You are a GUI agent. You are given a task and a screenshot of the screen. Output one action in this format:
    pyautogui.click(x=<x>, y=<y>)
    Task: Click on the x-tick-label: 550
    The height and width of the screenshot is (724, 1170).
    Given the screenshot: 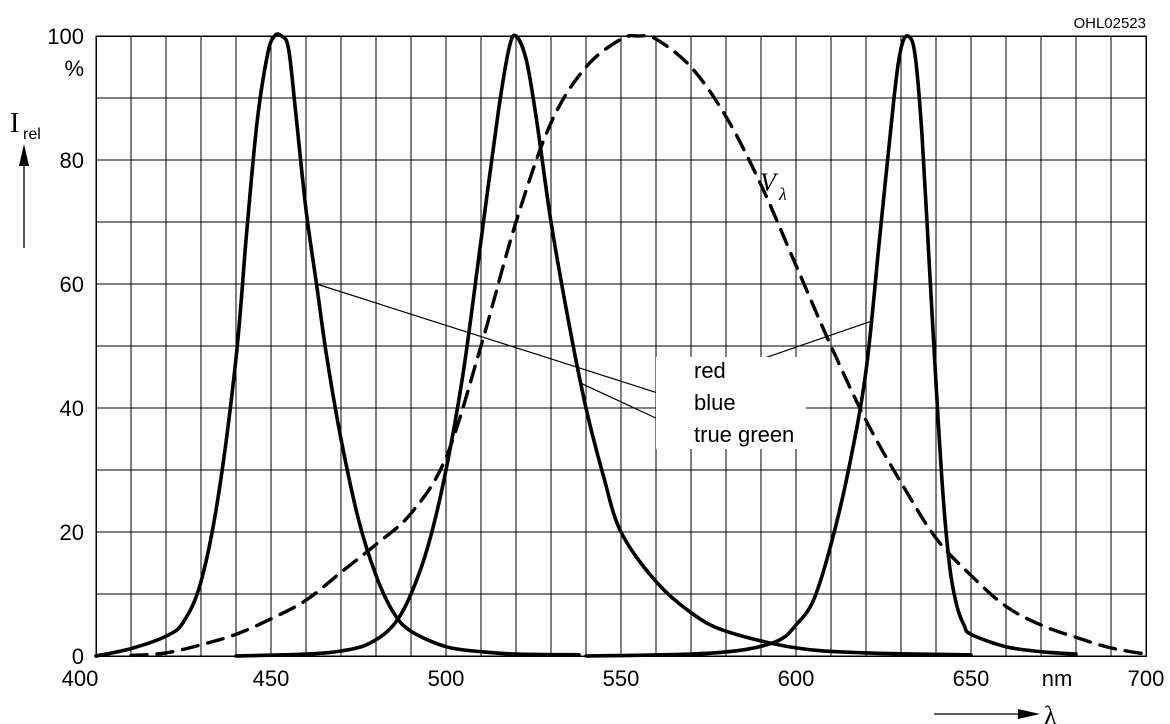 What is the action you would take?
    pyautogui.click(x=621, y=678)
    